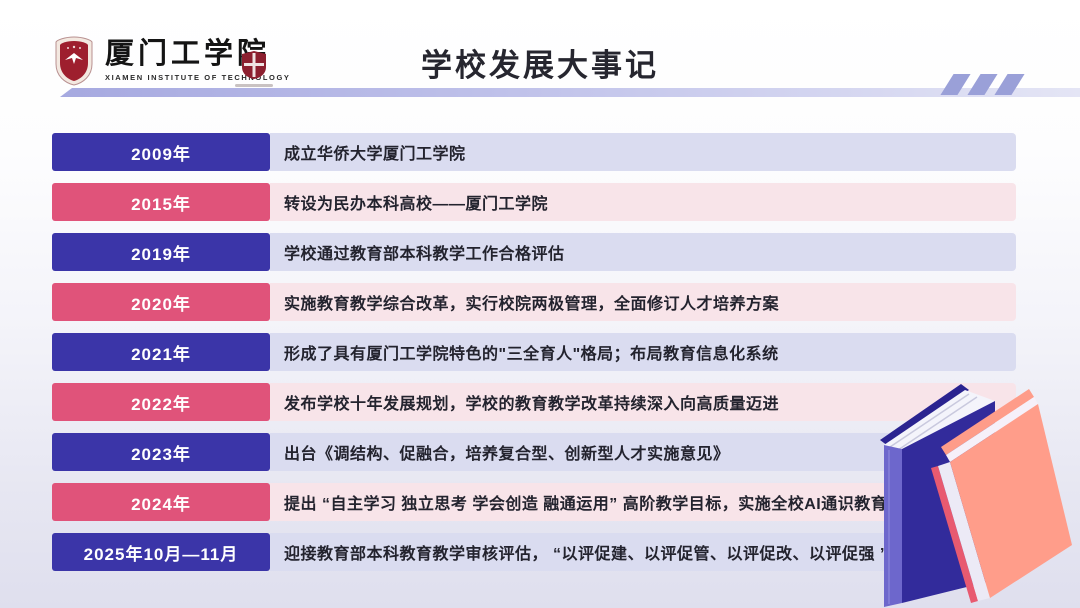  I want to click on page-title: 学校发展大事记, so click(540, 65).